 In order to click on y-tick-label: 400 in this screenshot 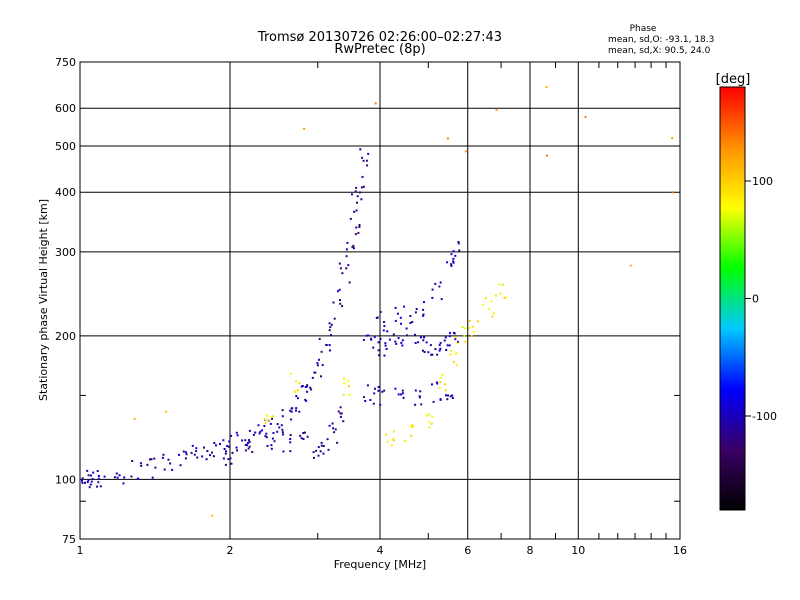, I will do `click(65, 192)`.